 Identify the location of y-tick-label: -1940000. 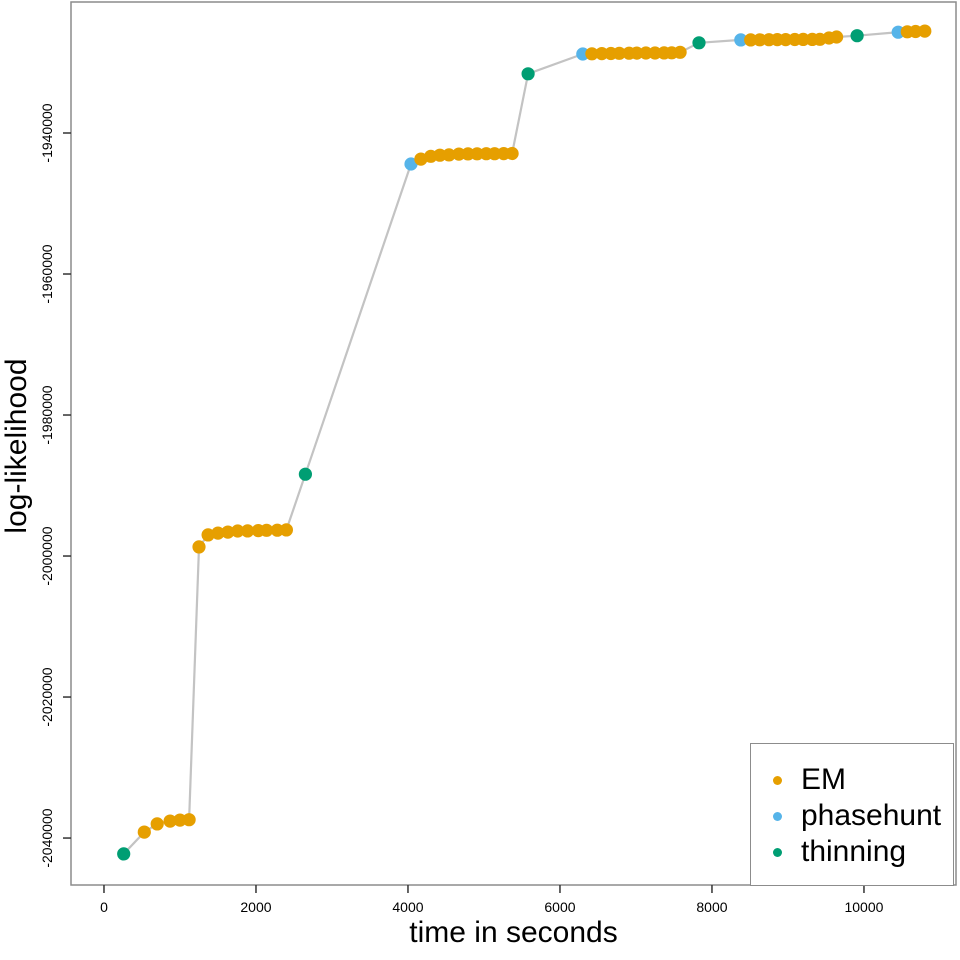
(47, 132).